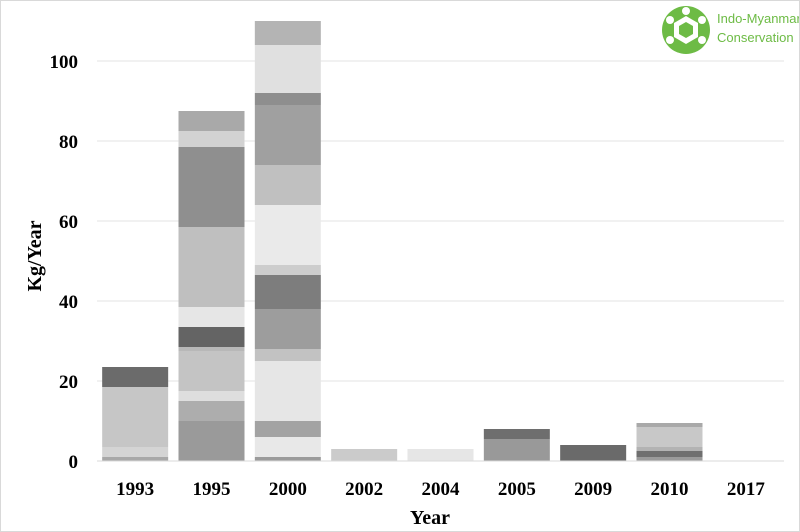  I want to click on x-axis-title: Year, so click(430, 518).